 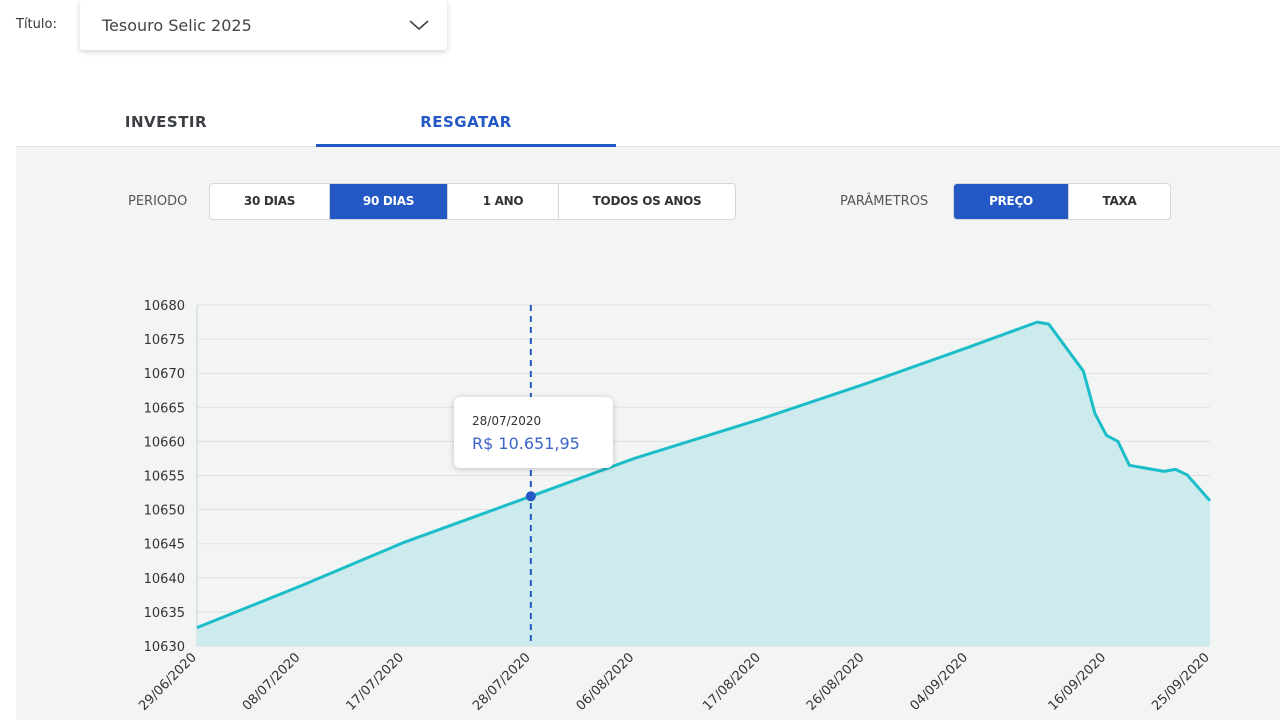 I want to click on y-tick-label: 10670, so click(x=164, y=374).